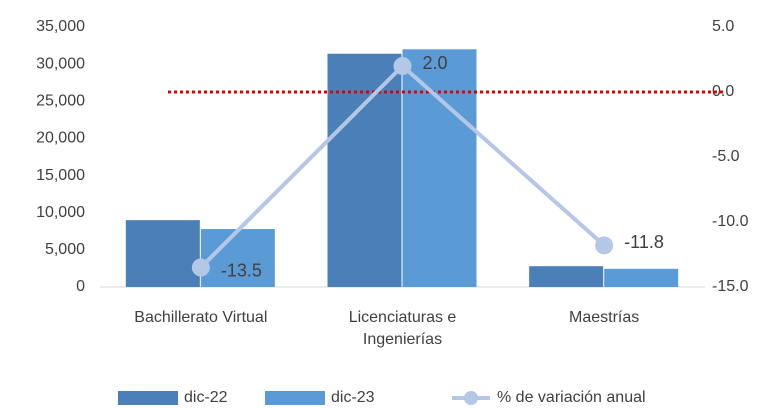  What do you see at coordinates (60, 175) in the screenshot?
I see `y-tick-label: 15,000` at bounding box center [60, 175].